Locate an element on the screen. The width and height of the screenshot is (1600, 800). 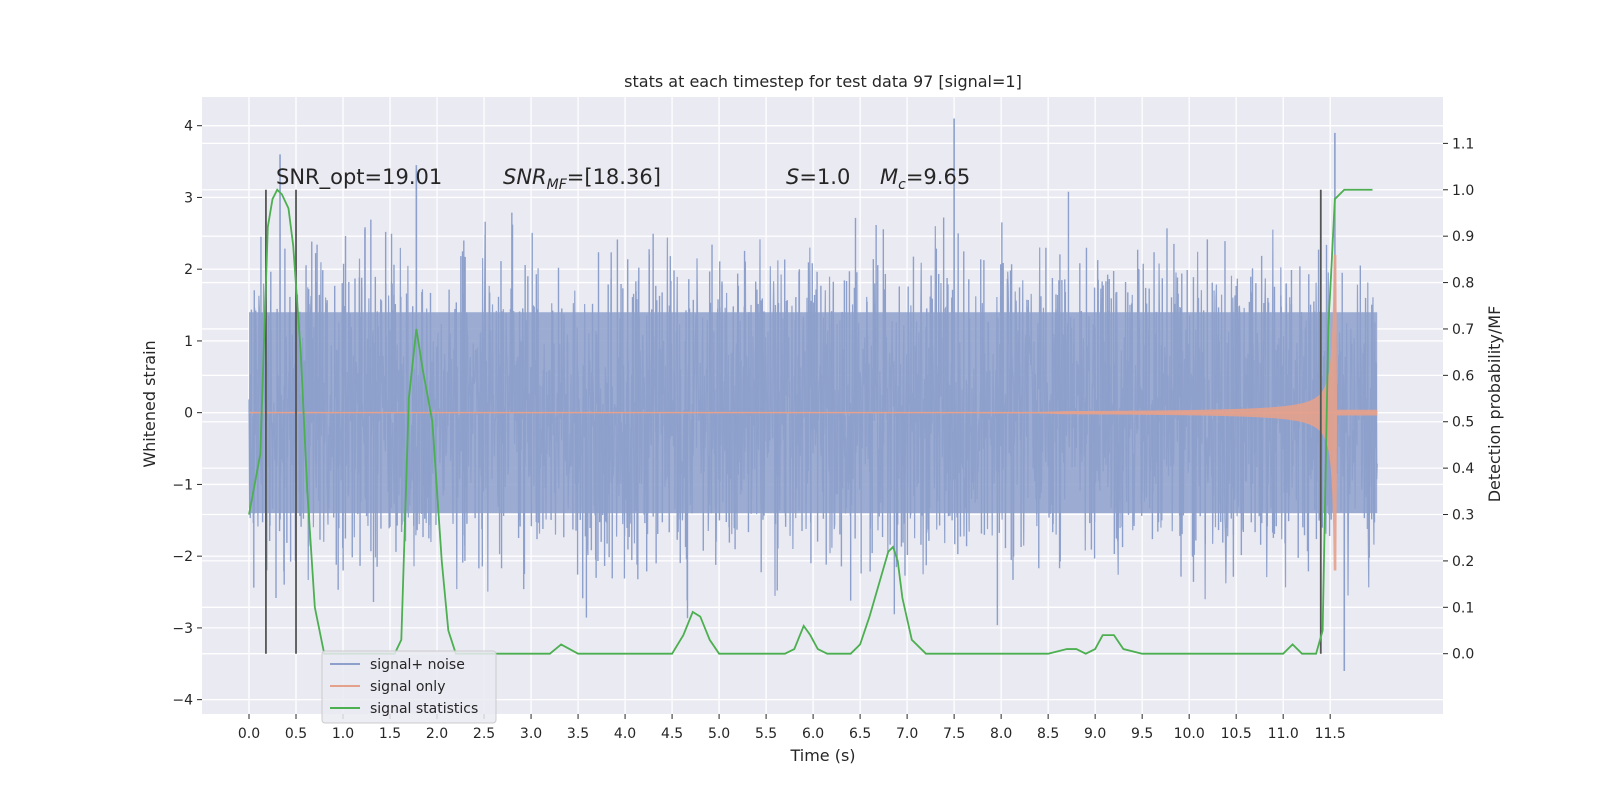
y2-tick-label: 1.0 is located at coordinates (1463, 191).